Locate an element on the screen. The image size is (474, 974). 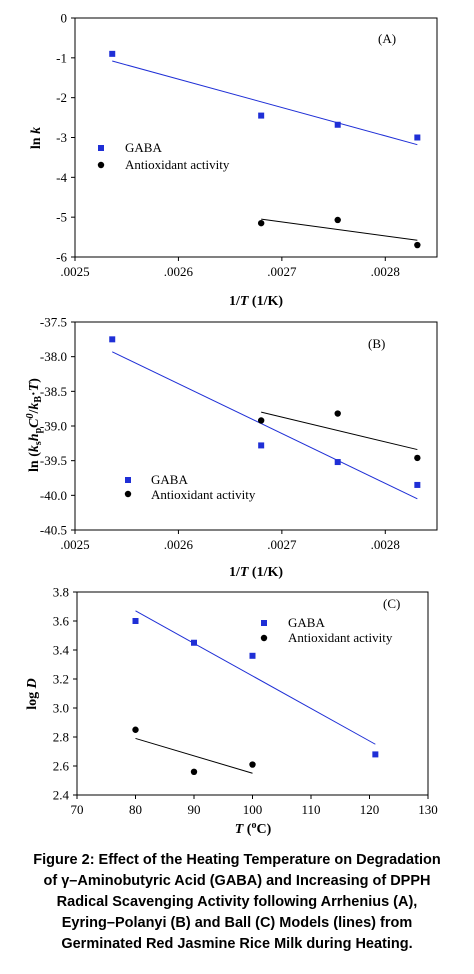
panel-b-x-tick-label: .0028 is located at coordinates (385, 544).